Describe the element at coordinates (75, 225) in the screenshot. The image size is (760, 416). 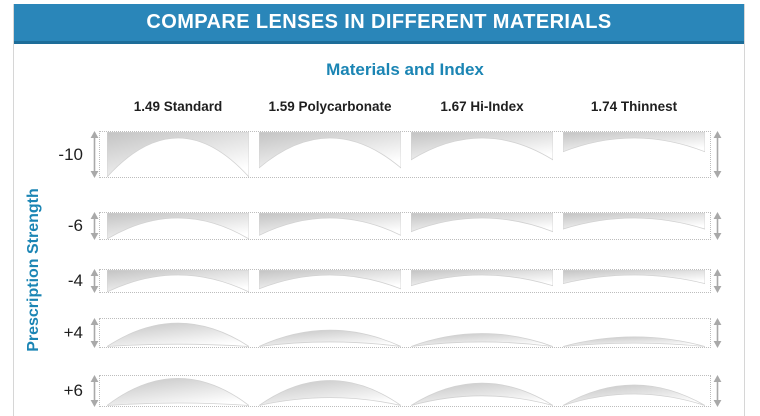
I see `row-label: -6` at that location.